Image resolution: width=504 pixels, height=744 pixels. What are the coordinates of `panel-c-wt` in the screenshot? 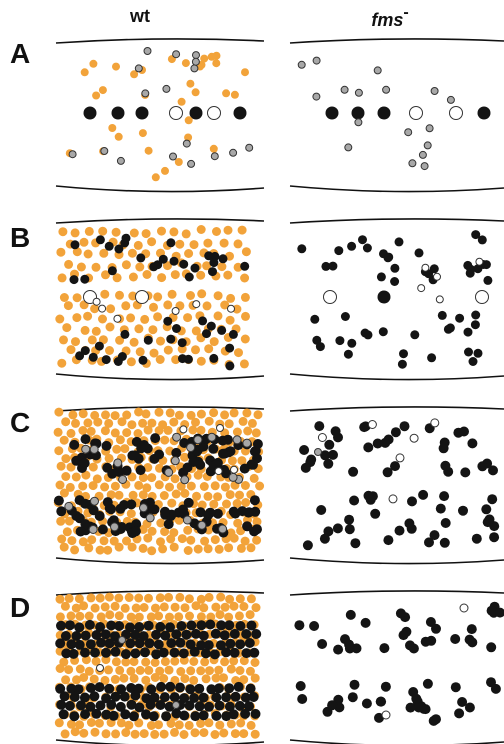 It's located at (159, 485).